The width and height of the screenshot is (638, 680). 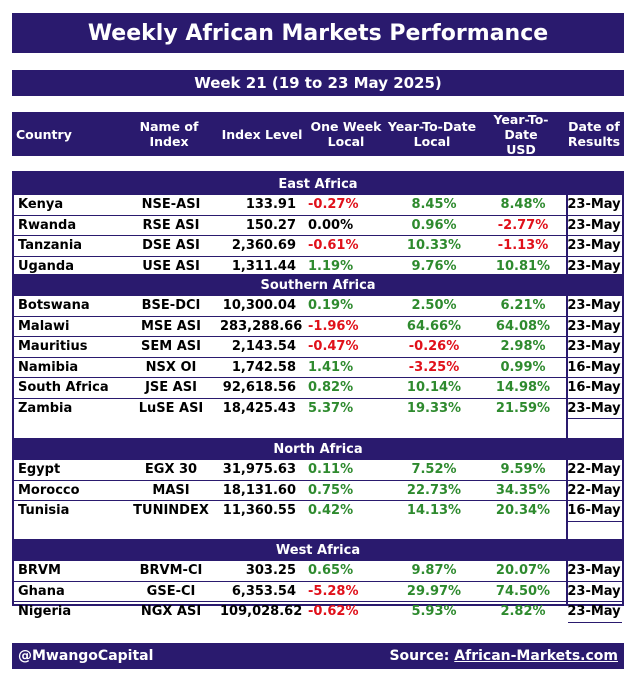 I want to click on table-row: Zambia LuSE ASI 18,425.43 5.37% 19.33% 21.59%, so click(x=290, y=409).